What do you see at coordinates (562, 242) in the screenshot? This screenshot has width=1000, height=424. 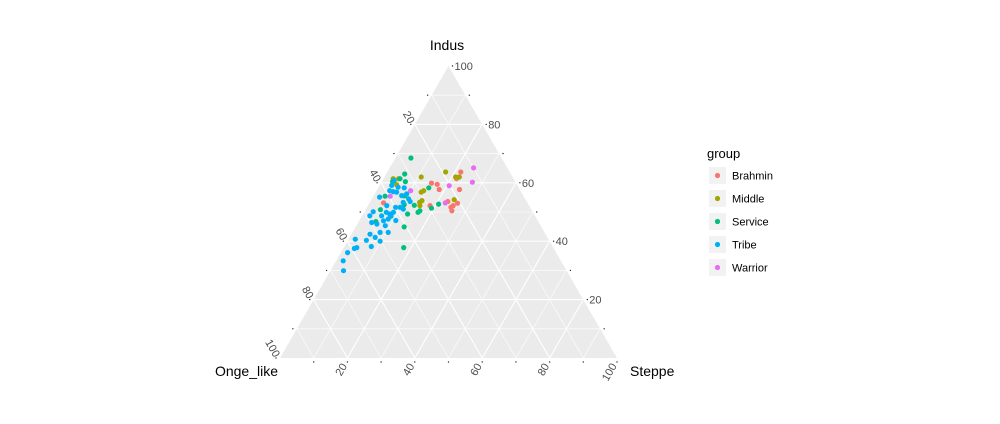 I see `tick-label-indus: 40` at bounding box center [562, 242].